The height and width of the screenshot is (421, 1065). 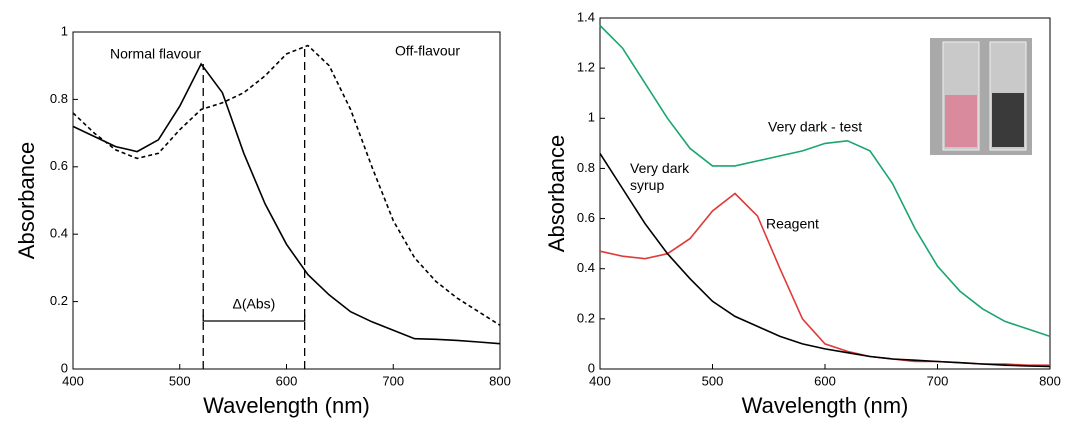 What do you see at coordinates (815, 127) in the screenshot?
I see `series-label: Very dark - test` at bounding box center [815, 127].